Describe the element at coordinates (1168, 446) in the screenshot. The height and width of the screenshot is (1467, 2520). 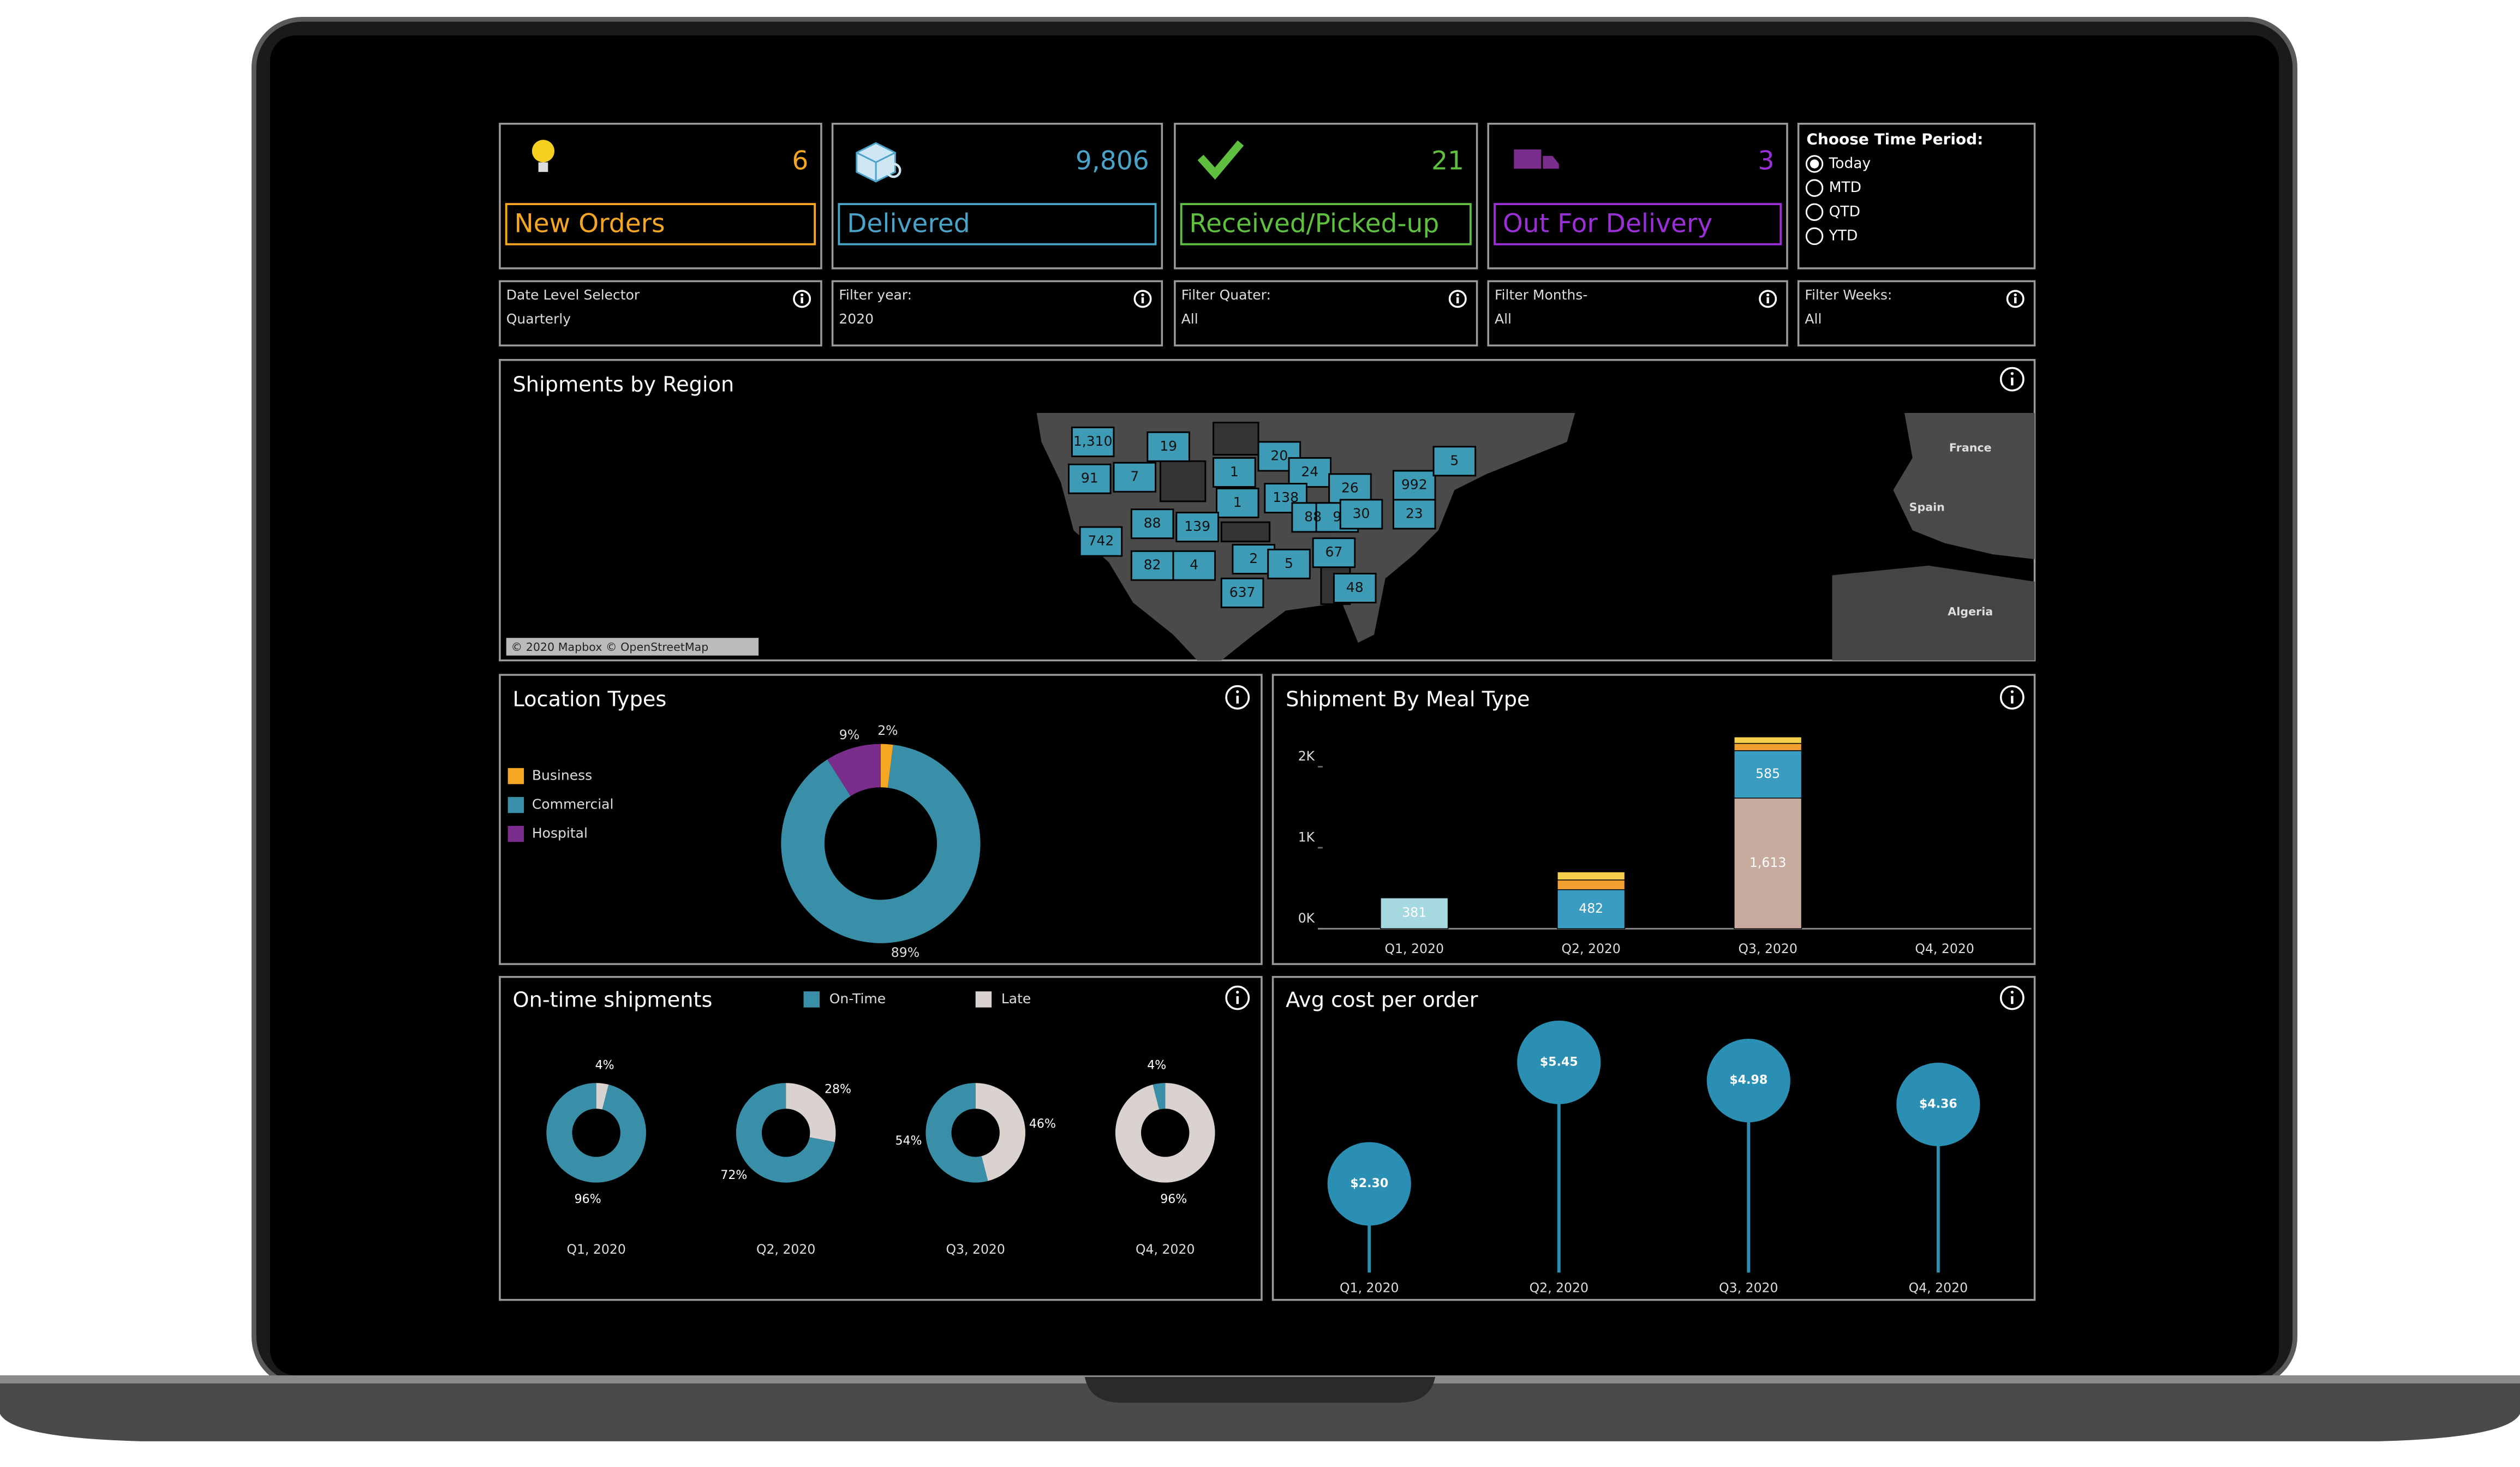
I see `map-label: 19` at that location.